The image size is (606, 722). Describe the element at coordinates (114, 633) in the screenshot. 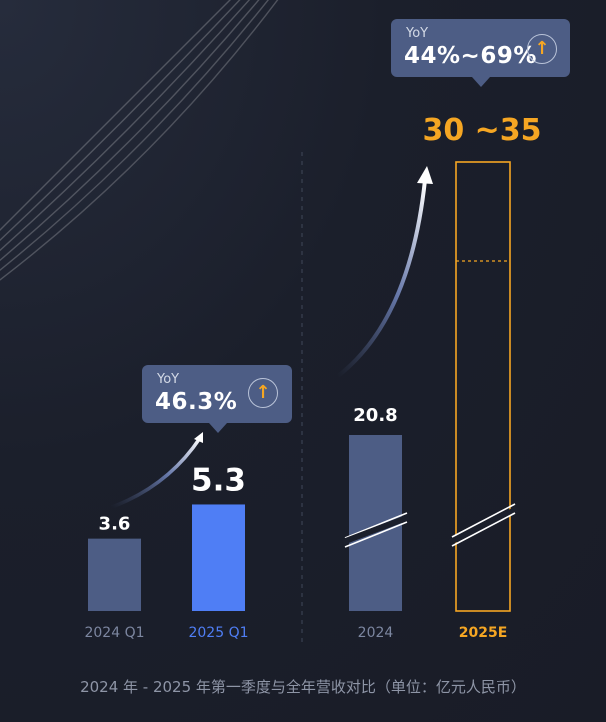

I see `x-tick-label: 2024 Q1` at that location.